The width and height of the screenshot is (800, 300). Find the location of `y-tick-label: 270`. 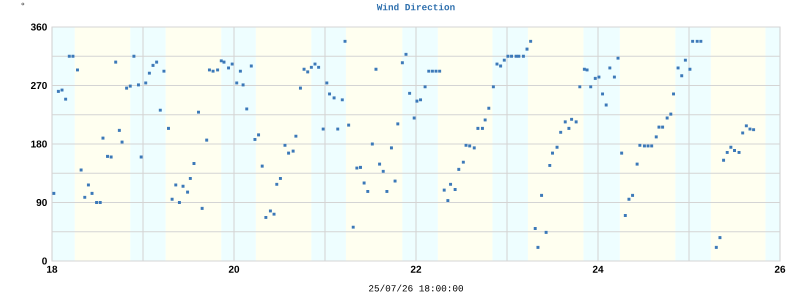

y-tick-label: 270 is located at coordinates (38, 86).